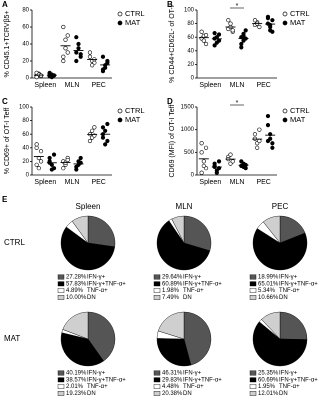 Image resolution: width=330 pixels, height=400 pixels. What do you see at coordinates (268, 374) in the screenshot?
I see `value-label: 25.35%` at bounding box center [268, 374].